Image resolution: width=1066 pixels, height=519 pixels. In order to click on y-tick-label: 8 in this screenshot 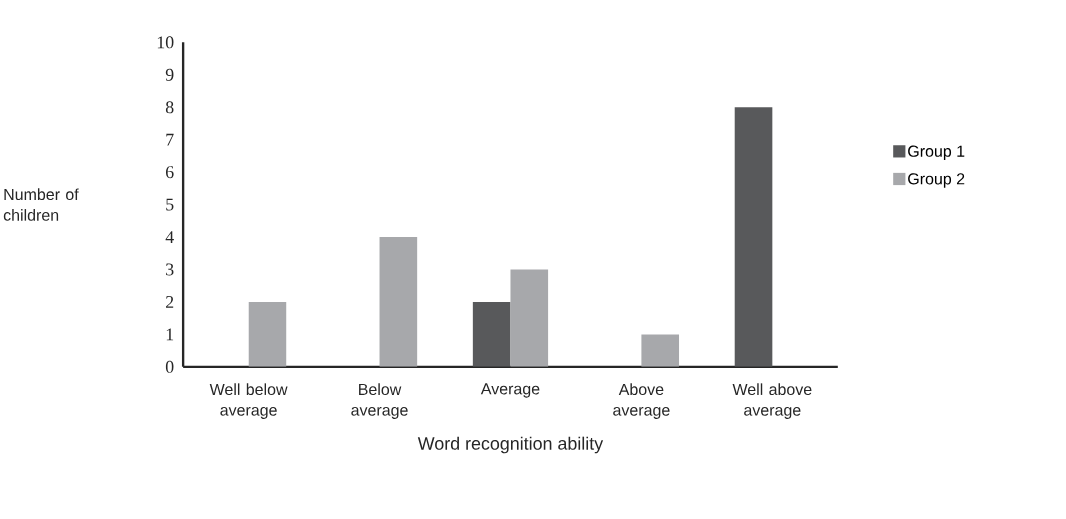, I will do `click(169, 107)`.